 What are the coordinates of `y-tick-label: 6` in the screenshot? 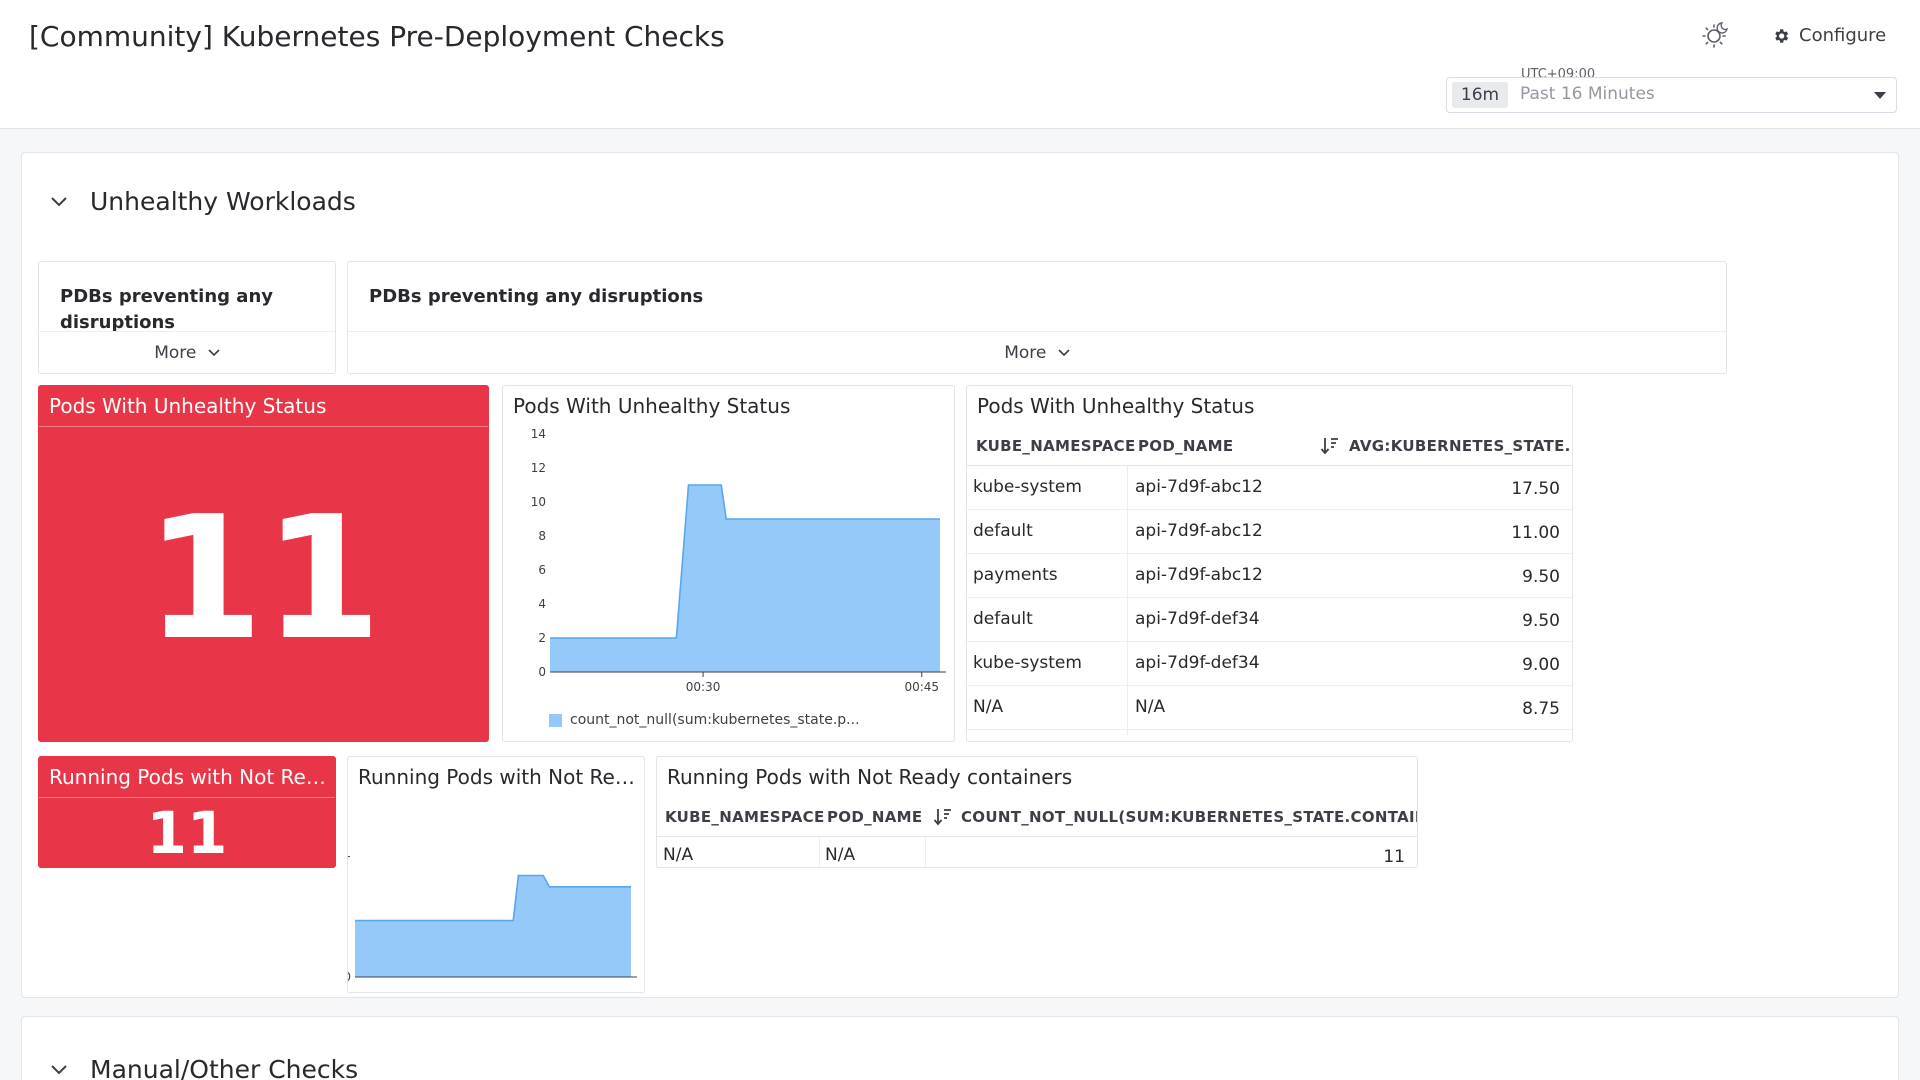 It's located at (542, 570).